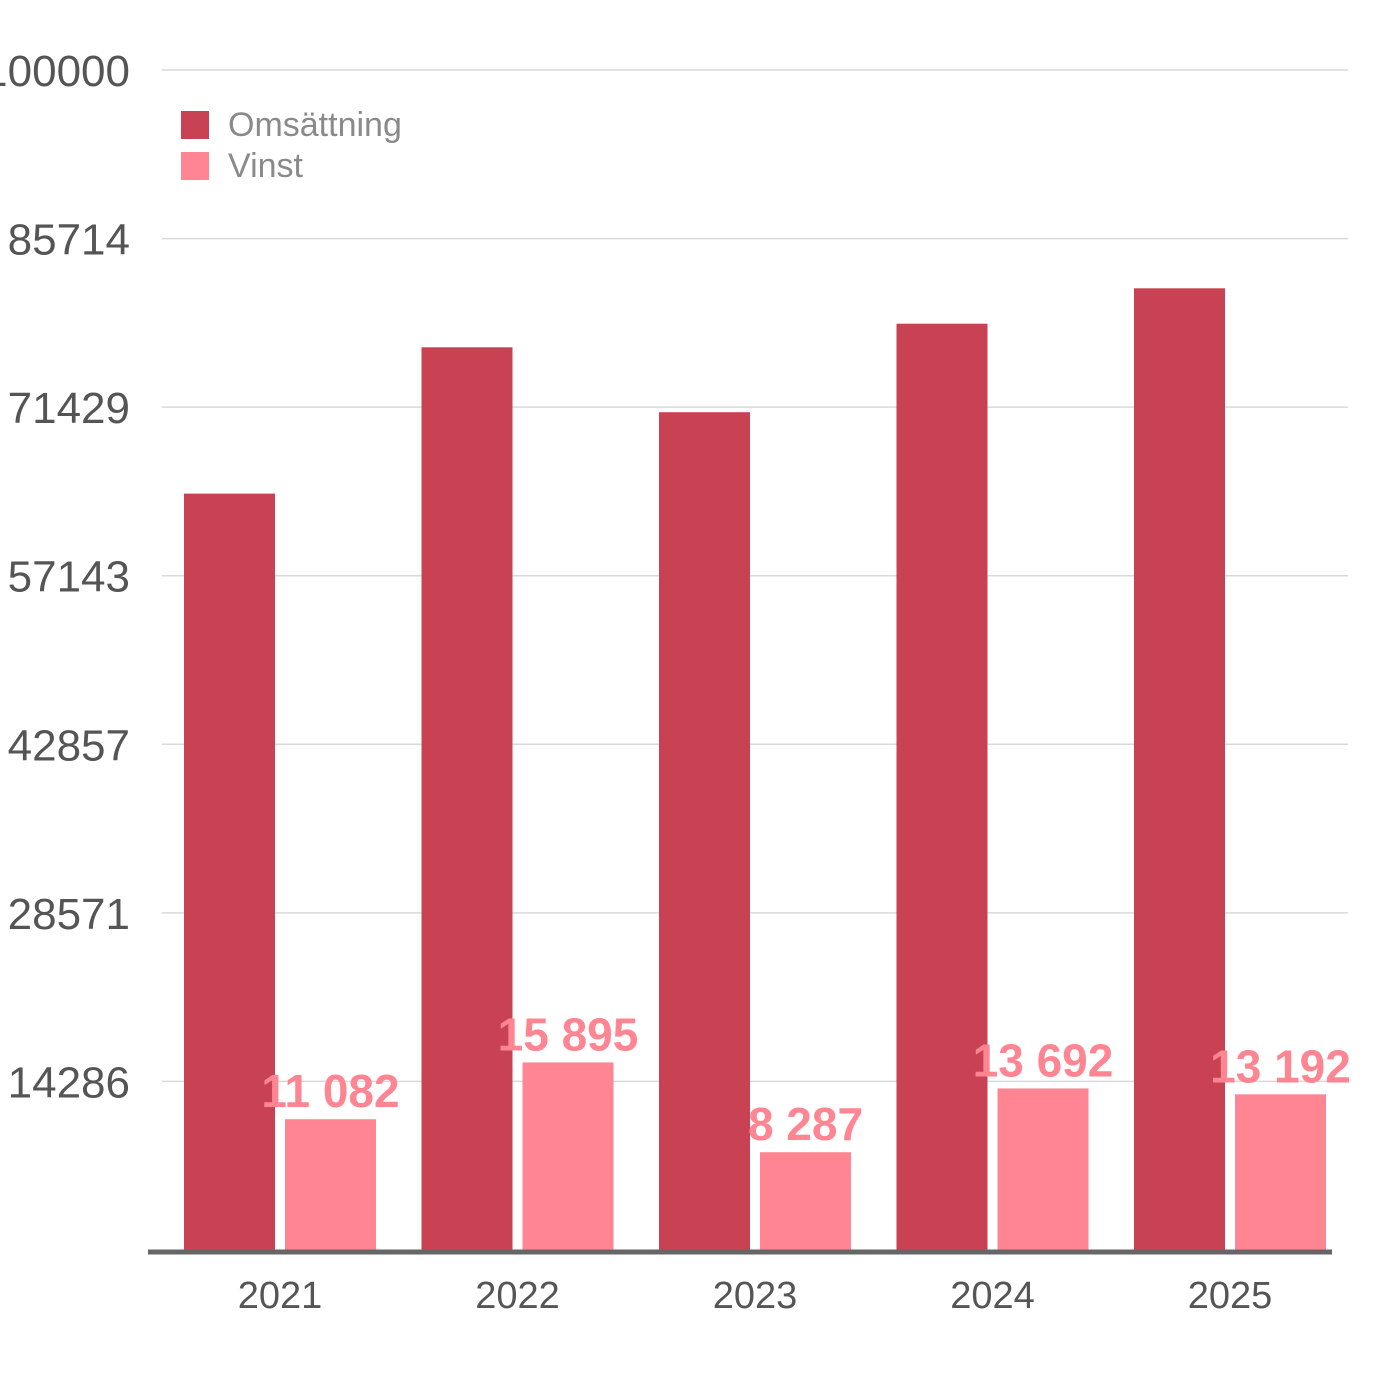  I want to click on x-tick-label: 2022, so click(517, 1296).